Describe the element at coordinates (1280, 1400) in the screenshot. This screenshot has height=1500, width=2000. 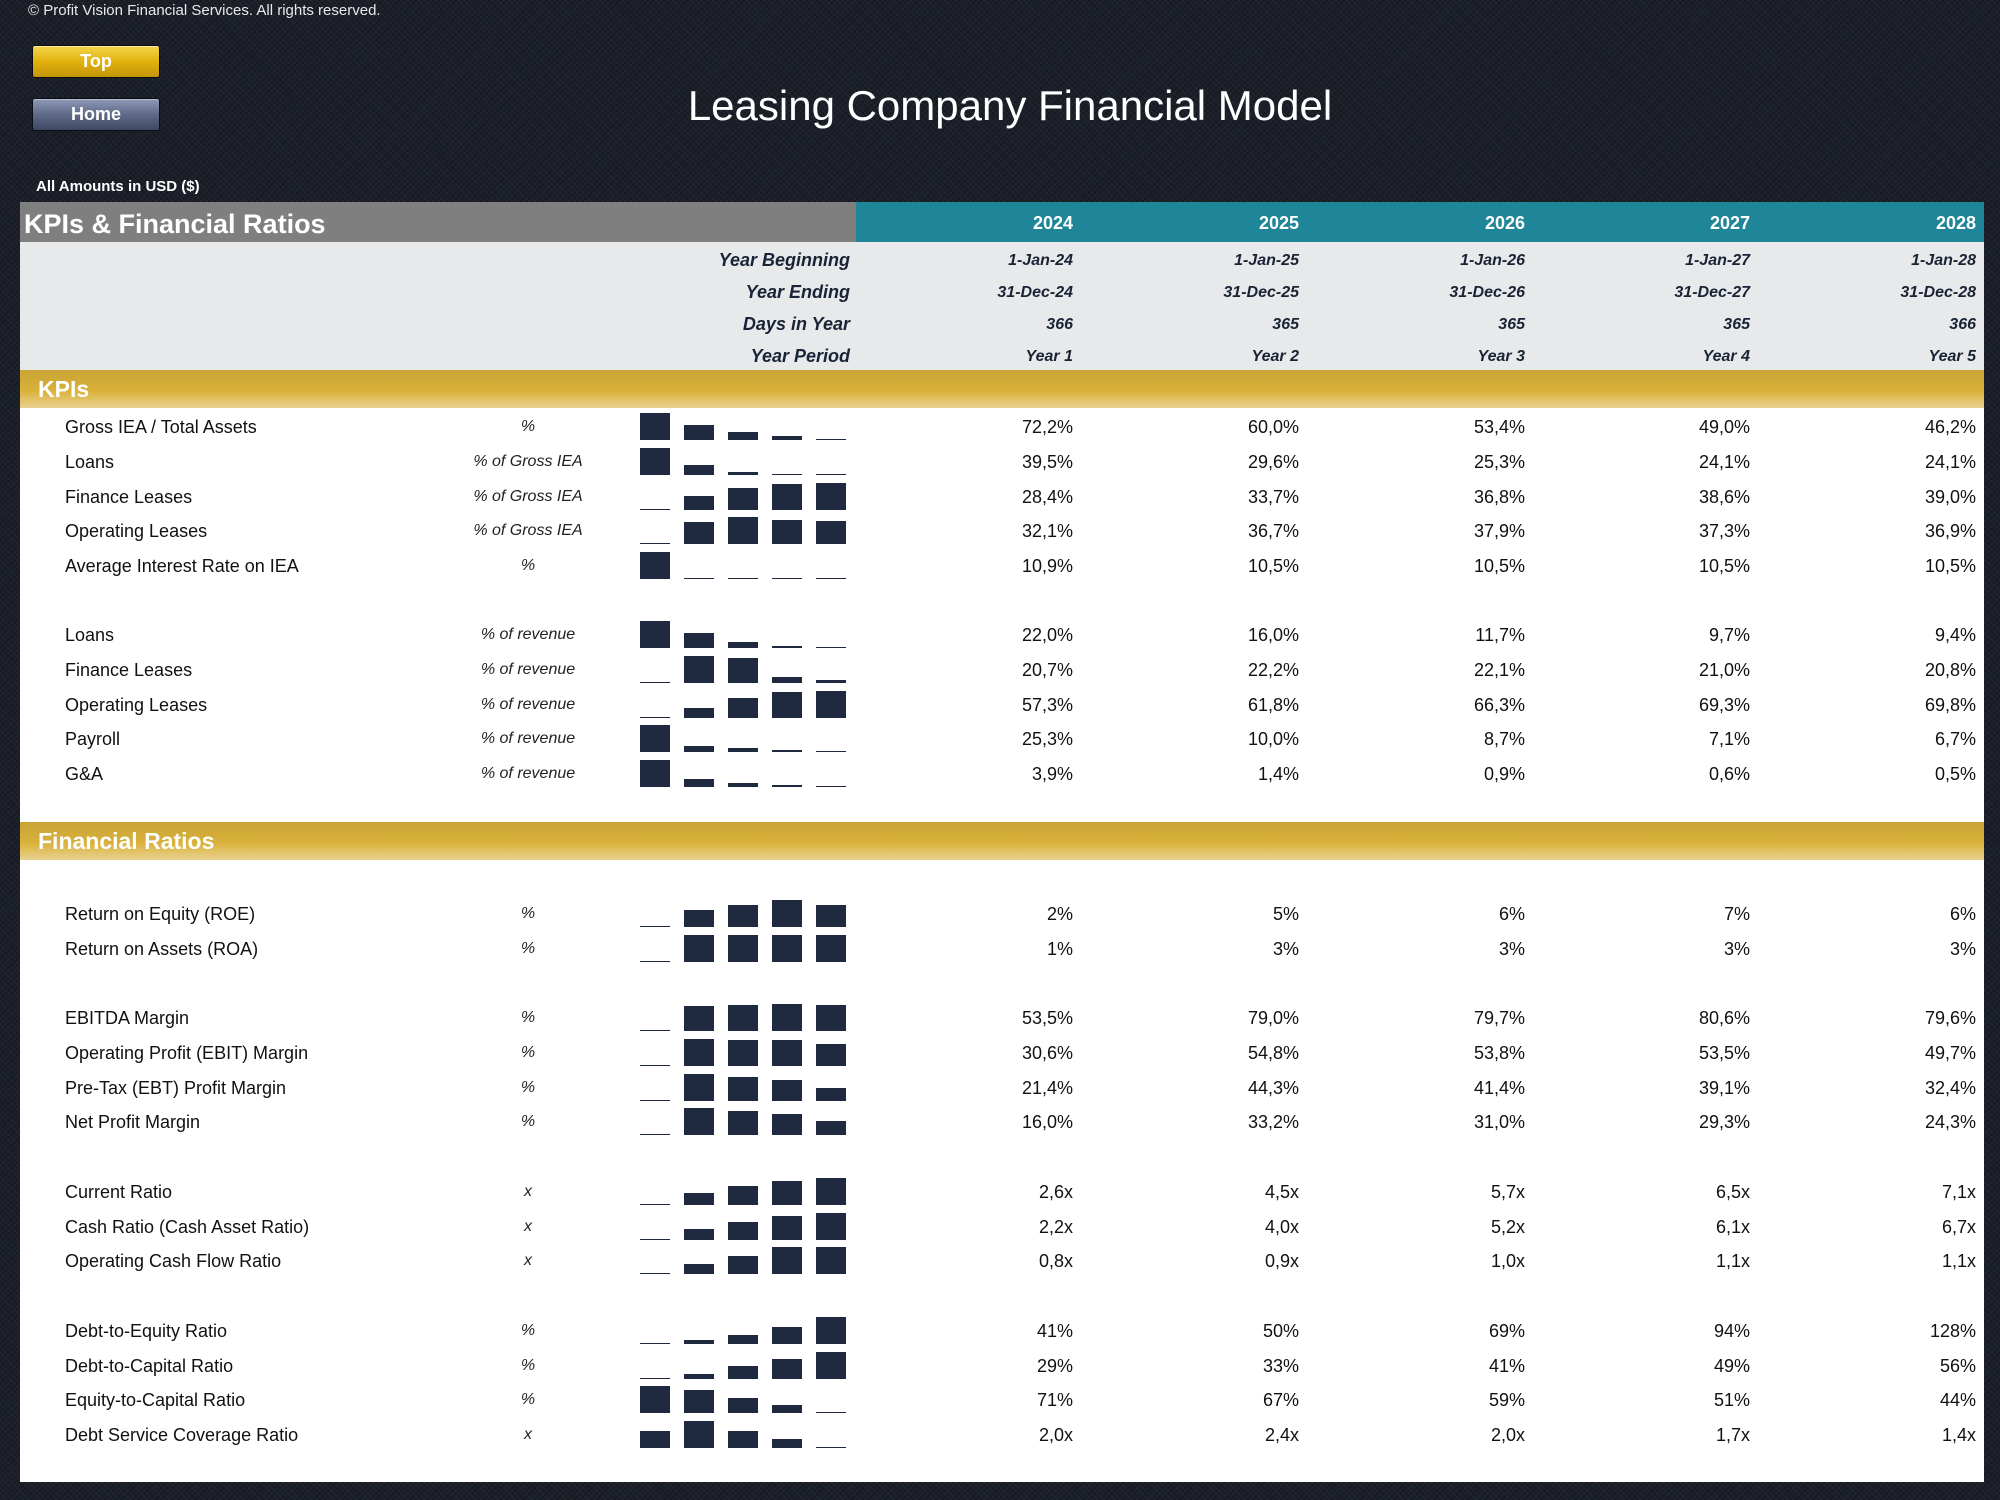
I see `row-value: 67%` at that location.